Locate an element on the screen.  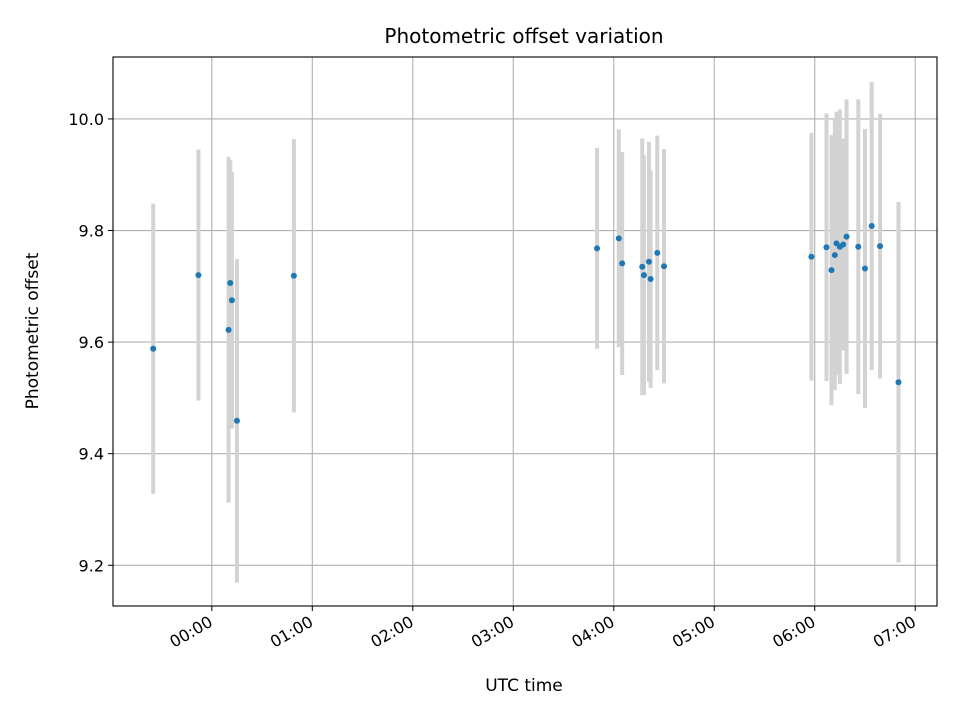
y-tick-label: 10.0 is located at coordinates (86, 119).